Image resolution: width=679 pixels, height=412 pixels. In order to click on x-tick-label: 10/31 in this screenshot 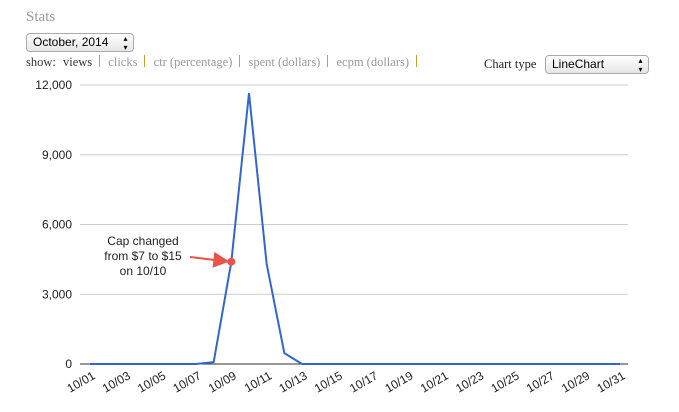, I will do `click(610, 381)`.